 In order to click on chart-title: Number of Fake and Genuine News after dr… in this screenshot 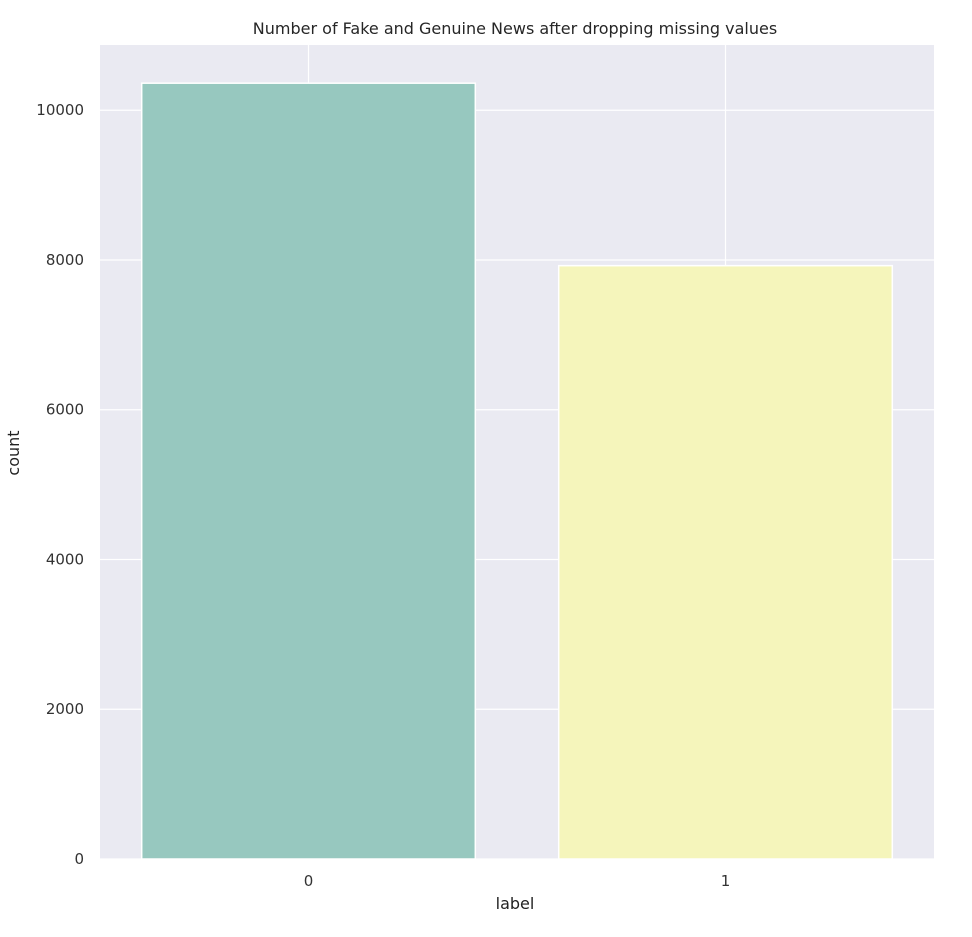, I will do `click(515, 28)`.